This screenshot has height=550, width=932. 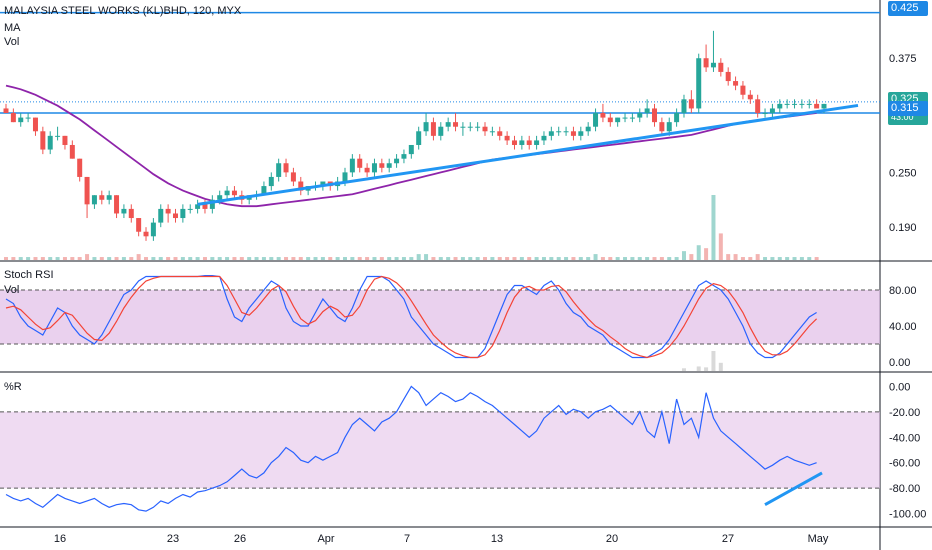 I want to click on stoch-rsi-title: Stoch RSI, so click(x=29, y=275).